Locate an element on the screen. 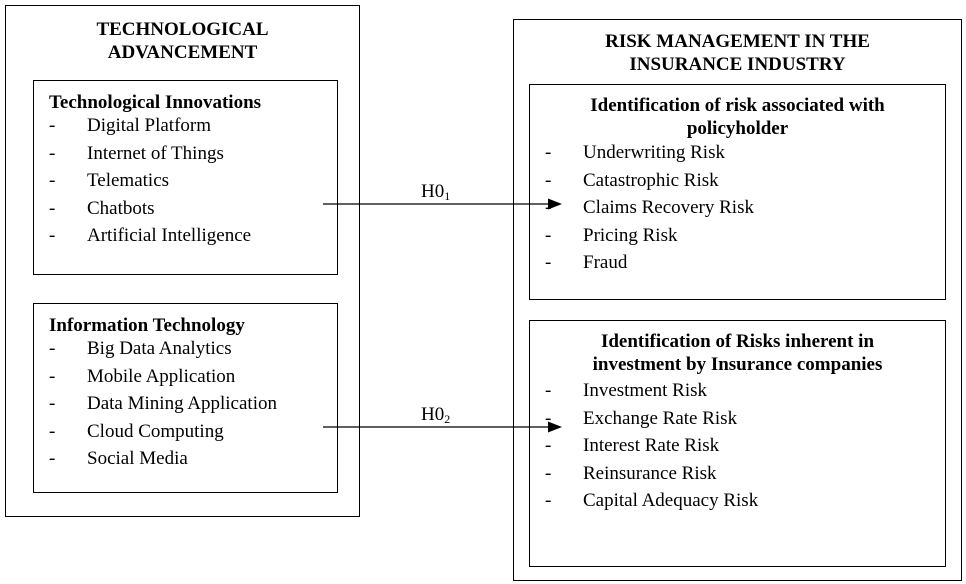 The width and height of the screenshot is (966, 584). list-item: - Digital Platform is located at coordinates (130, 125).